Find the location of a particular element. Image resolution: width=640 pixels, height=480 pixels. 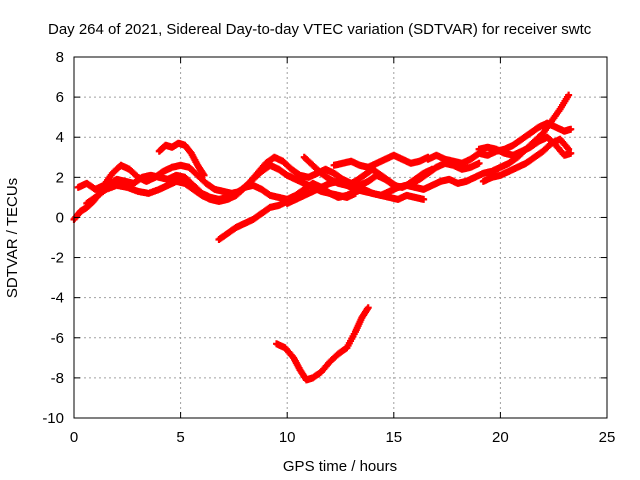

y-tick-label: 8 is located at coordinates (60, 57).